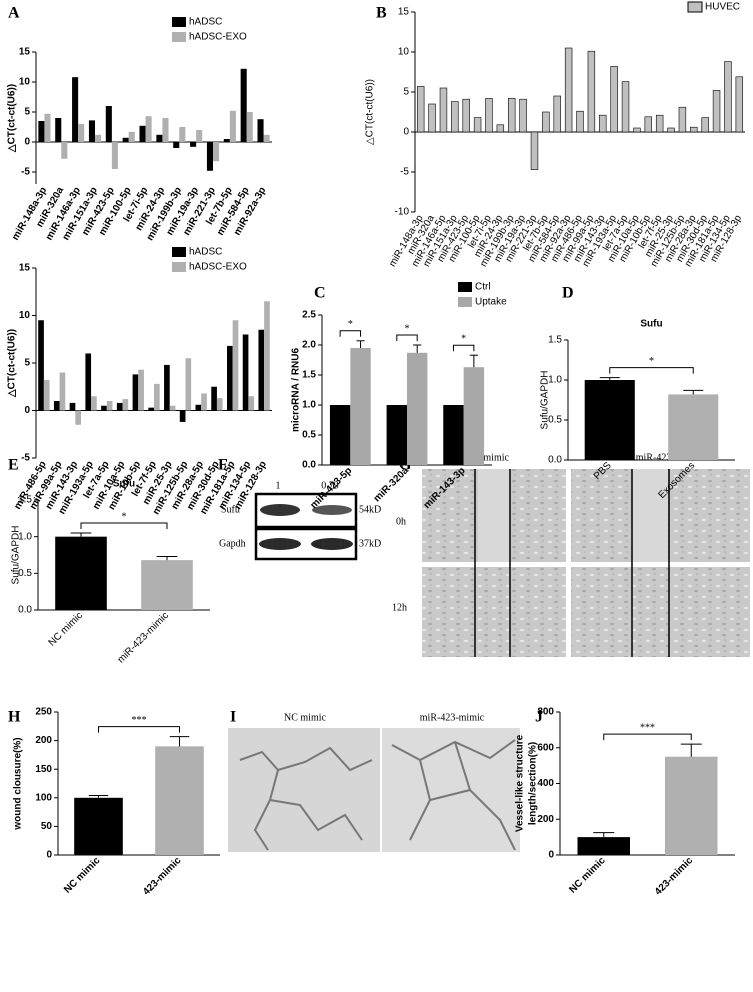 This screenshot has height=992, width=753. Describe the element at coordinates (309, 315) in the screenshot. I see `y-tick-label: 2.5` at that location.